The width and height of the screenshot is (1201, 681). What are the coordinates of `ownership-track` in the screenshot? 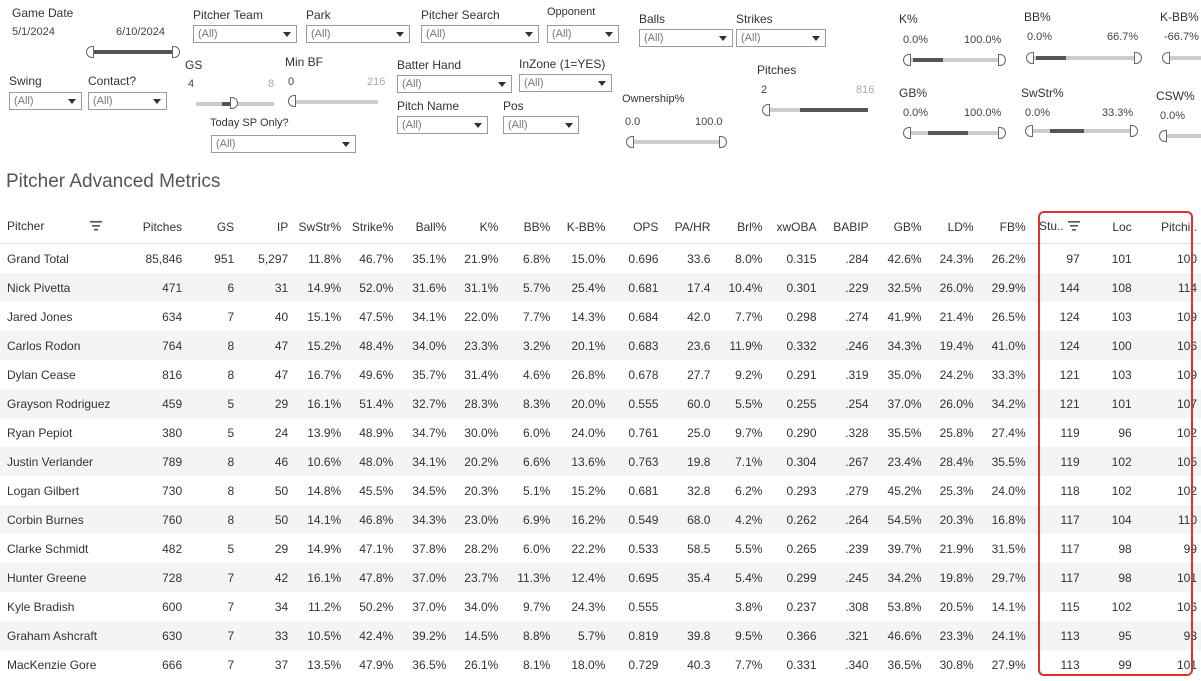 It's located at (677, 142).